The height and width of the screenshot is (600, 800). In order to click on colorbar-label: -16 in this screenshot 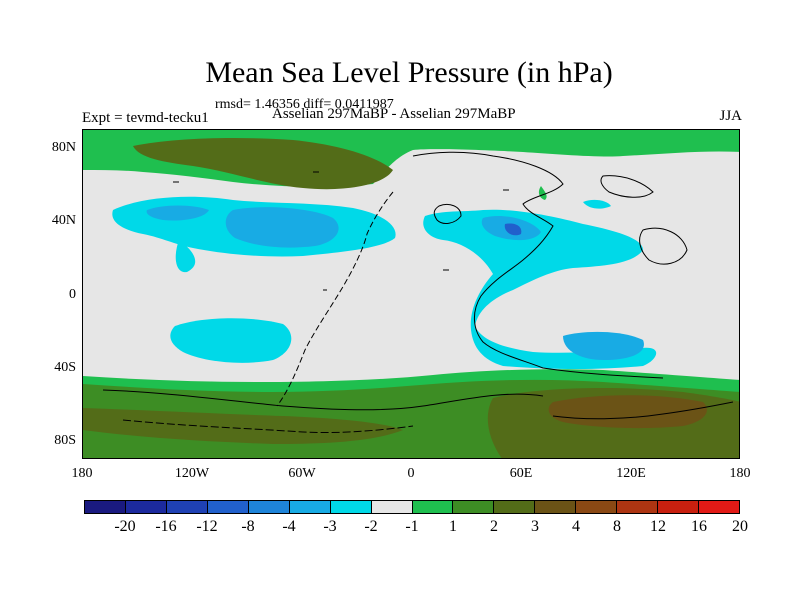, I will do `click(166, 526)`.